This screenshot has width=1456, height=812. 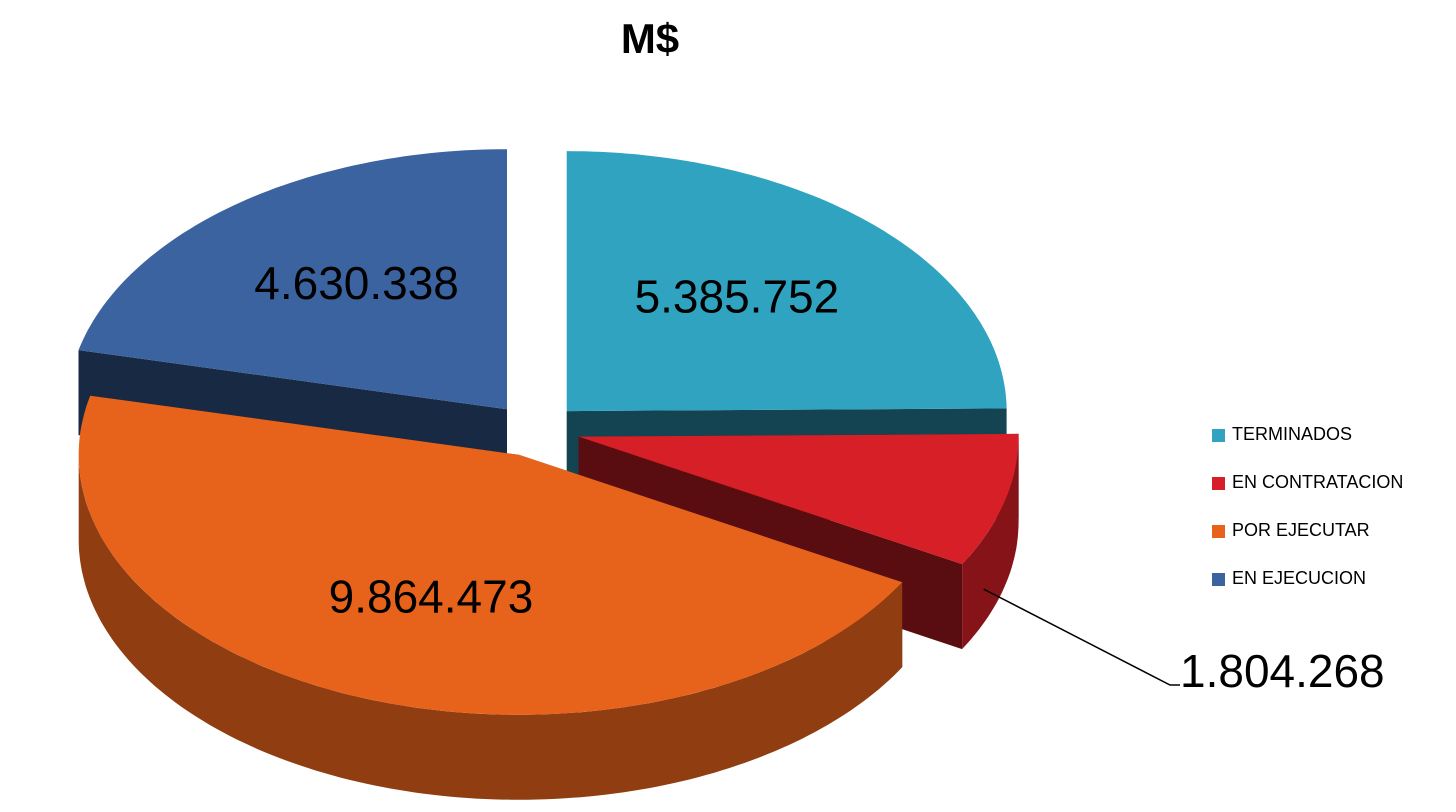 I want to click on data-label: 4.630.338, so click(x=356, y=283).